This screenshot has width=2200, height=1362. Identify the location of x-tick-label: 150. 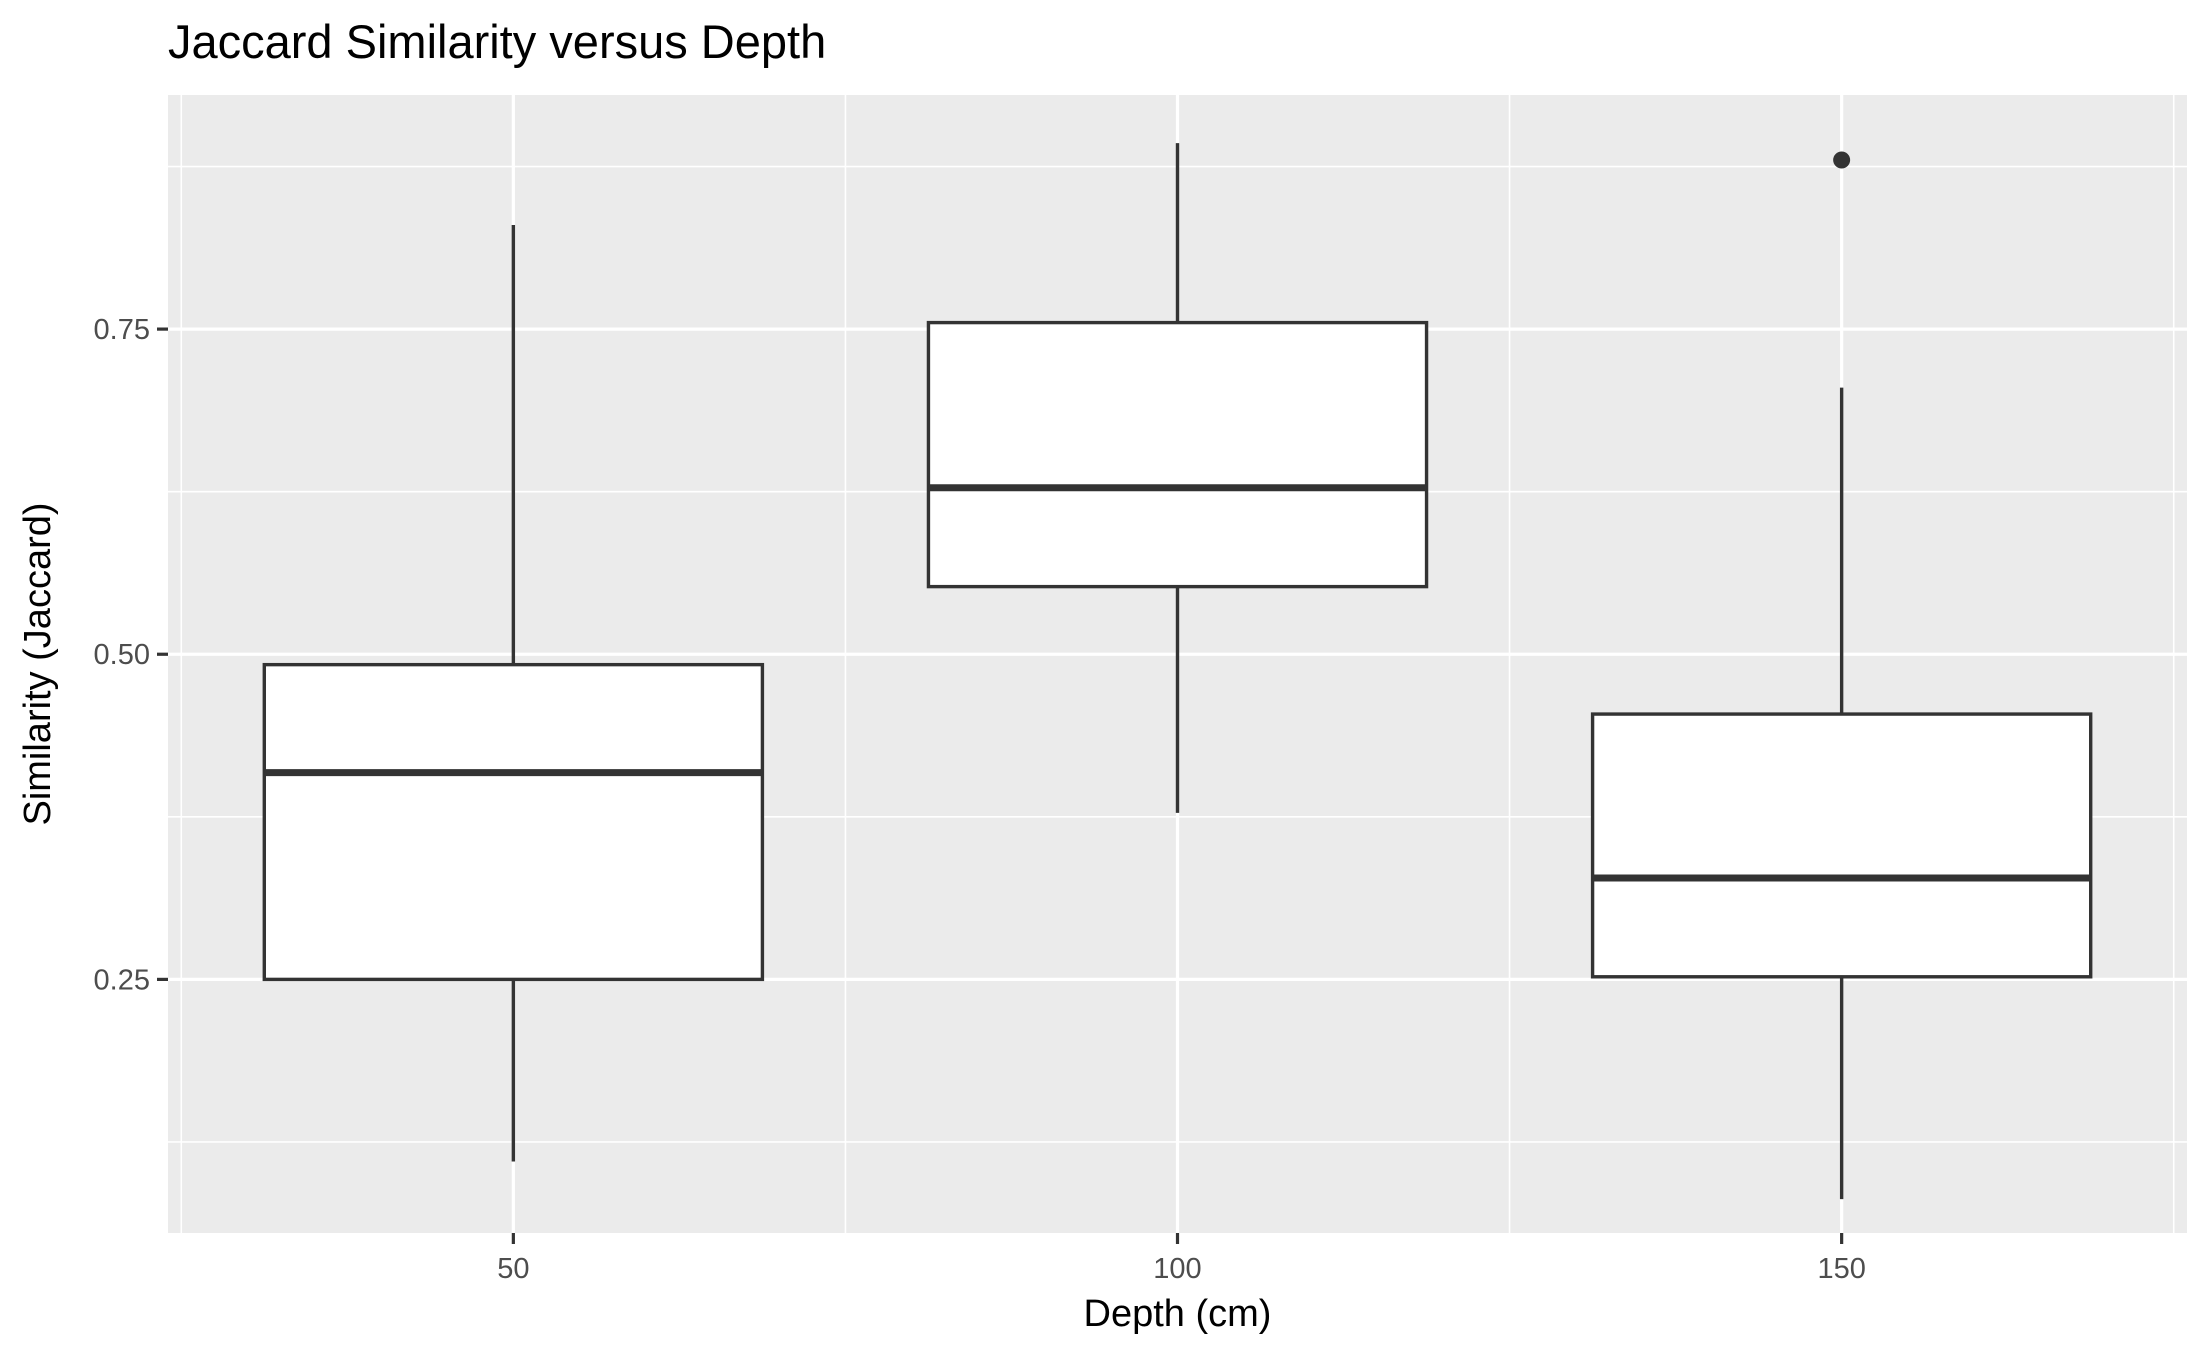
(1841, 1269).